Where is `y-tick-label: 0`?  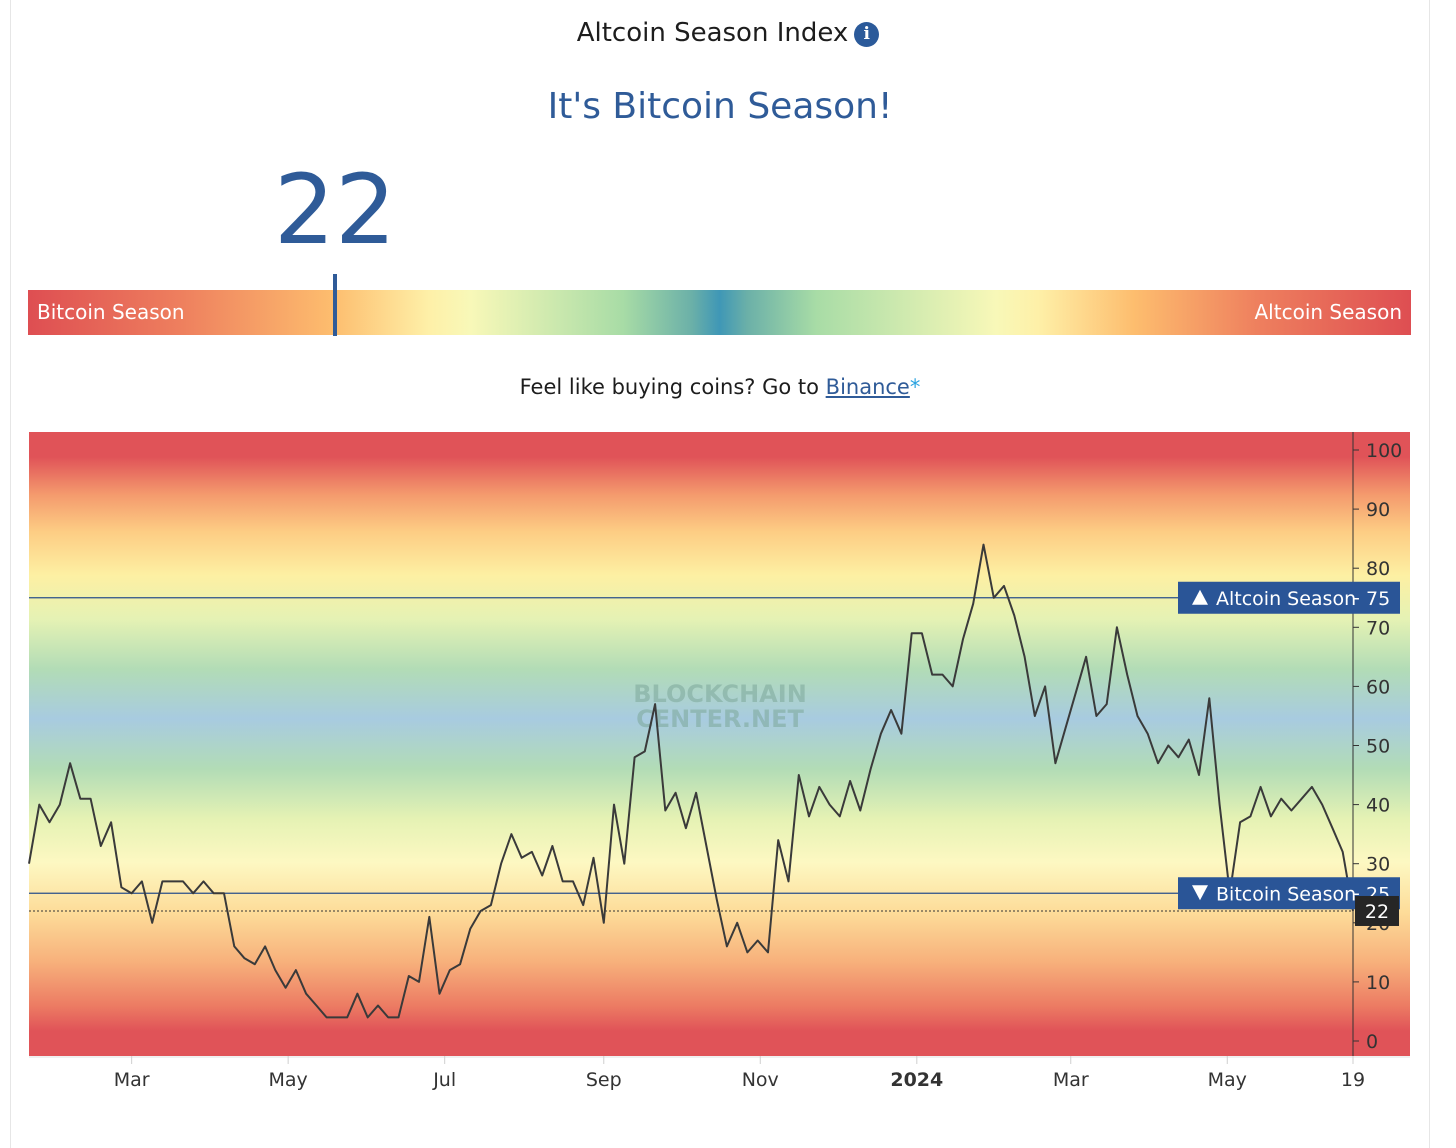 y-tick-label: 0 is located at coordinates (1372, 1042).